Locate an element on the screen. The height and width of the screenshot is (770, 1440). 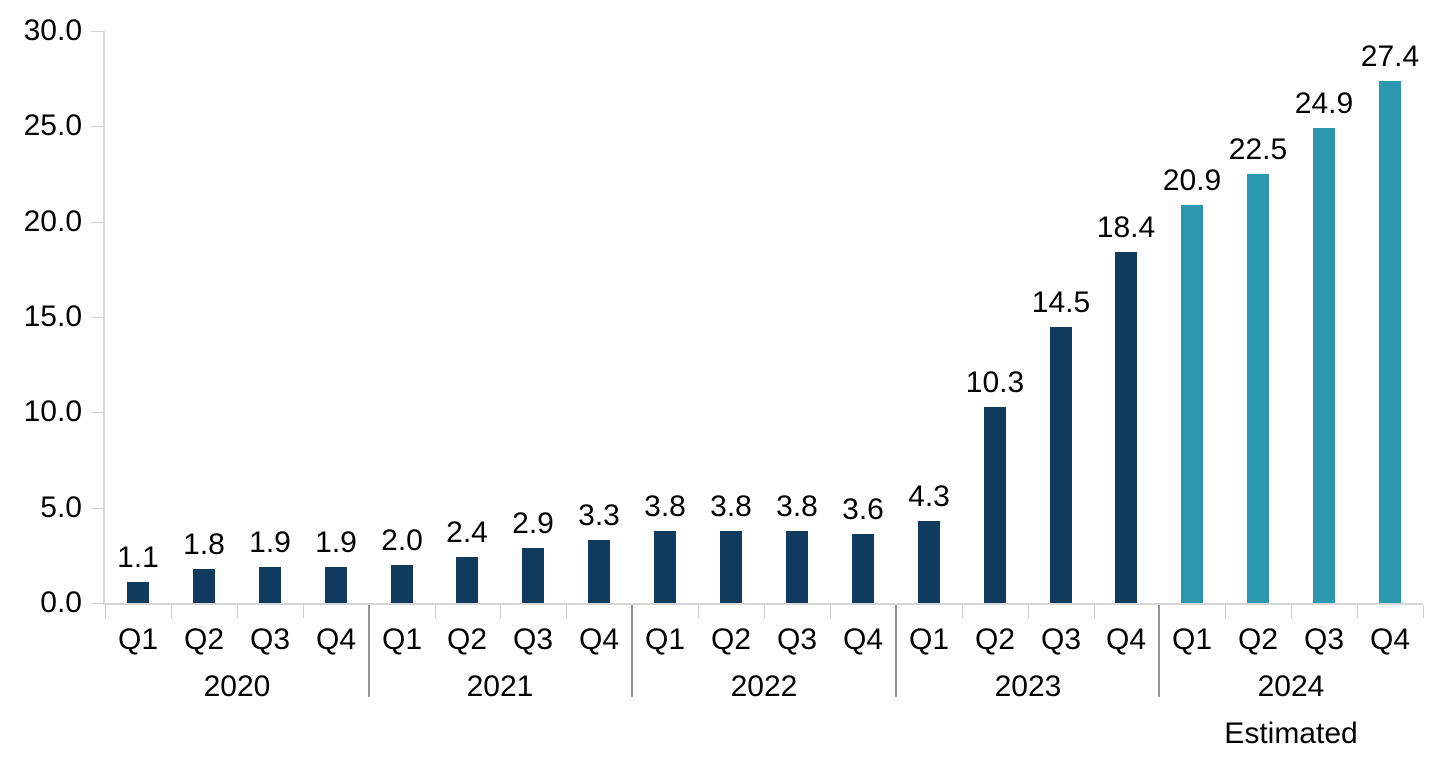
x-axis-year-label: 2020 is located at coordinates (237, 686).